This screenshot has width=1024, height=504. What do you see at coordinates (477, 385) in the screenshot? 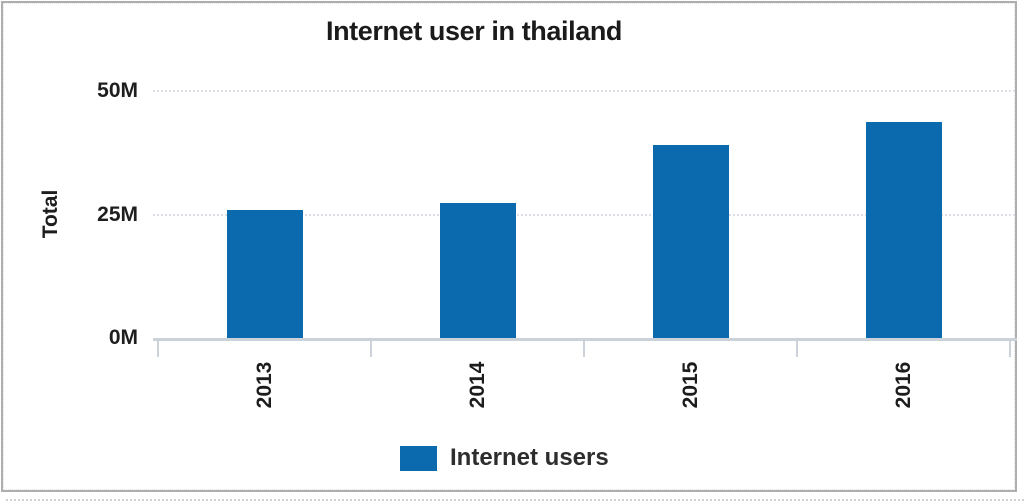
I see `x-tick-label-2014: 2014` at bounding box center [477, 385].